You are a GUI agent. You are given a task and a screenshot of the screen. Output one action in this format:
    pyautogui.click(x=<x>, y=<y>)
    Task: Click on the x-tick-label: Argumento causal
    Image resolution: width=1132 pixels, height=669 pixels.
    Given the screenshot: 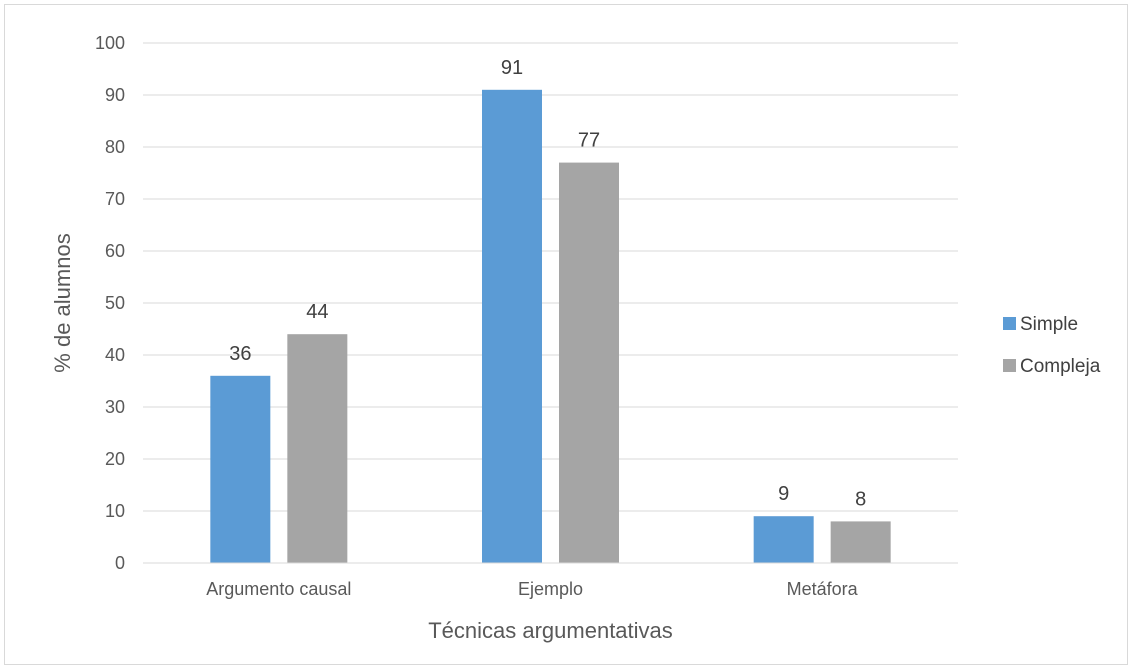 What is the action you would take?
    pyautogui.click(x=278, y=589)
    